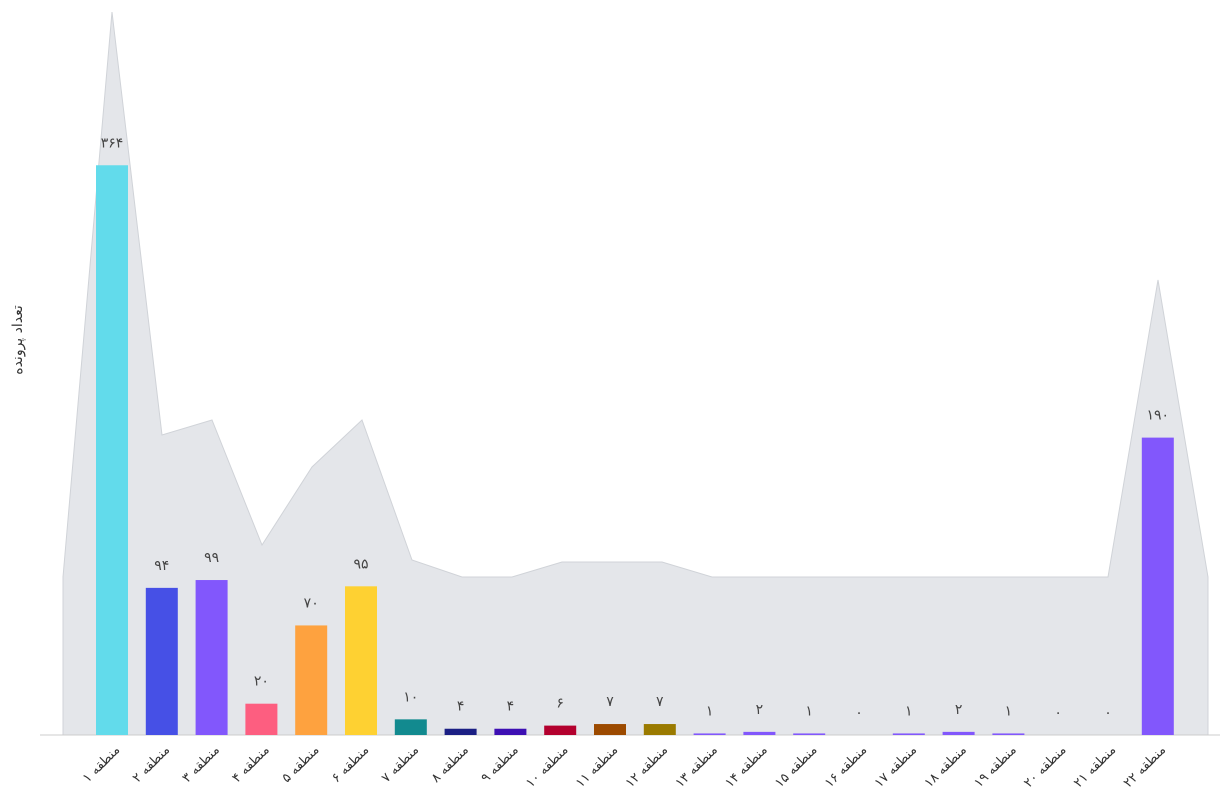 The height and width of the screenshot is (807, 1220). What do you see at coordinates (211, 558) in the screenshot?
I see `value-label: ۹۹` at bounding box center [211, 558].